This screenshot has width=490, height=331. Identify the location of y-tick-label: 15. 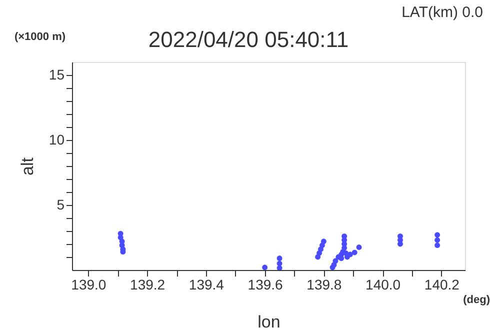
(56, 74).